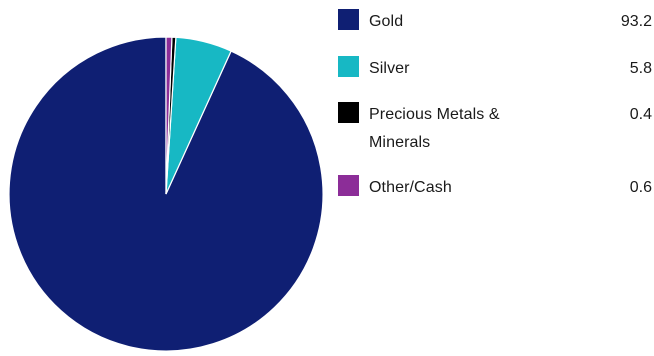 The height and width of the screenshot is (356, 654). What do you see at coordinates (640, 187) in the screenshot?
I see `legend-value-other-cash: 0.6` at bounding box center [640, 187].